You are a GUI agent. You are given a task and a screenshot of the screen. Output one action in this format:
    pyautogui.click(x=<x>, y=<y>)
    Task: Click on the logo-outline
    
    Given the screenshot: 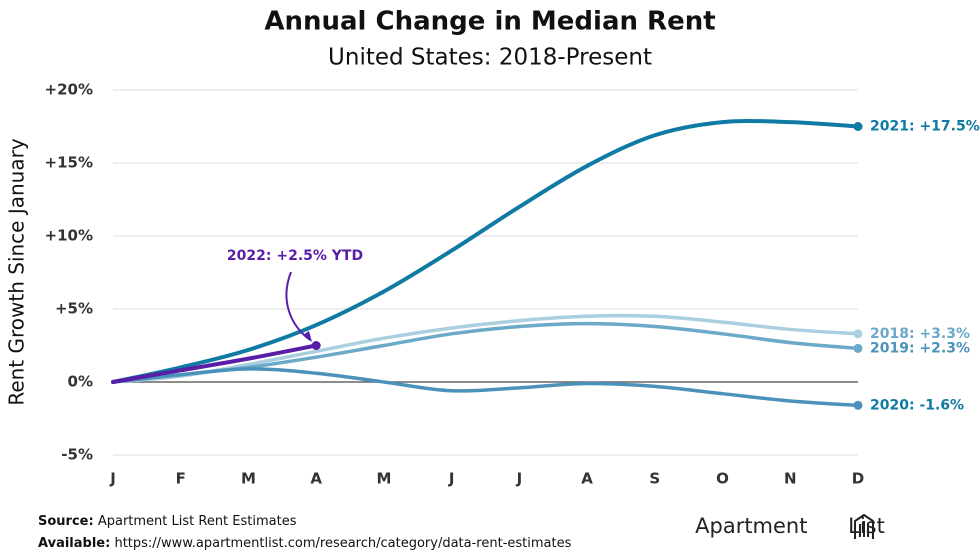 What is the action you would take?
    pyautogui.click(x=864, y=526)
    